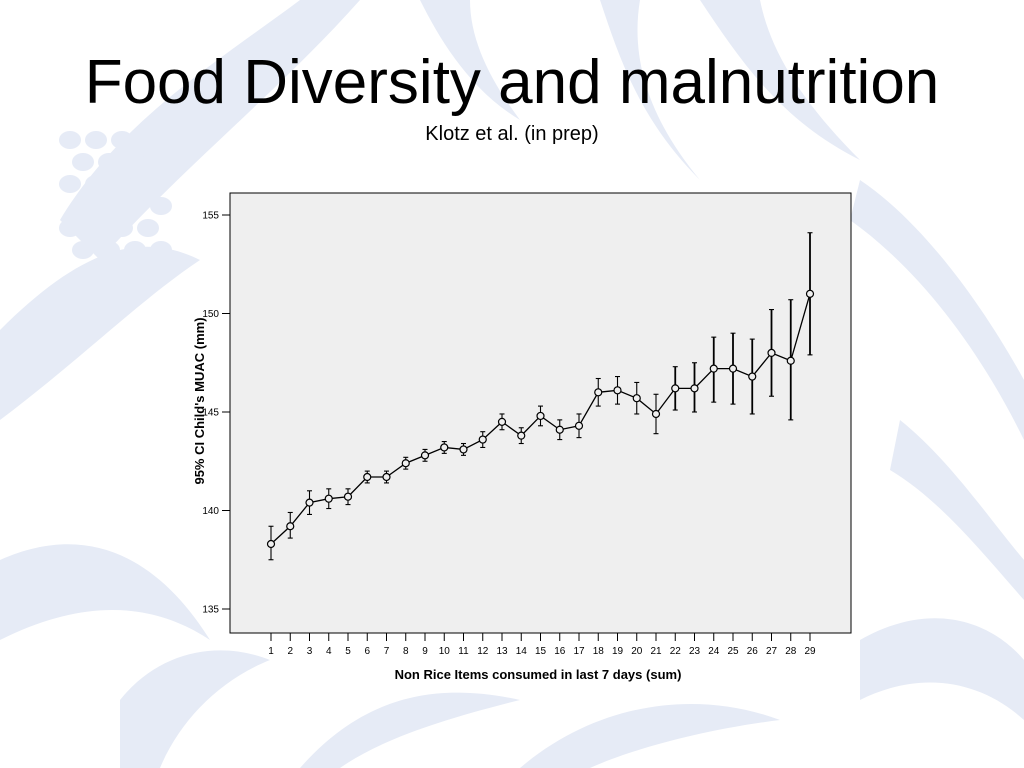 The height and width of the screenshot is (768, 1024). What do you see at coordinates (618, 651) in the screenshot?
I see `x-tick-label-19: 19` at bounding box center [618, 651].